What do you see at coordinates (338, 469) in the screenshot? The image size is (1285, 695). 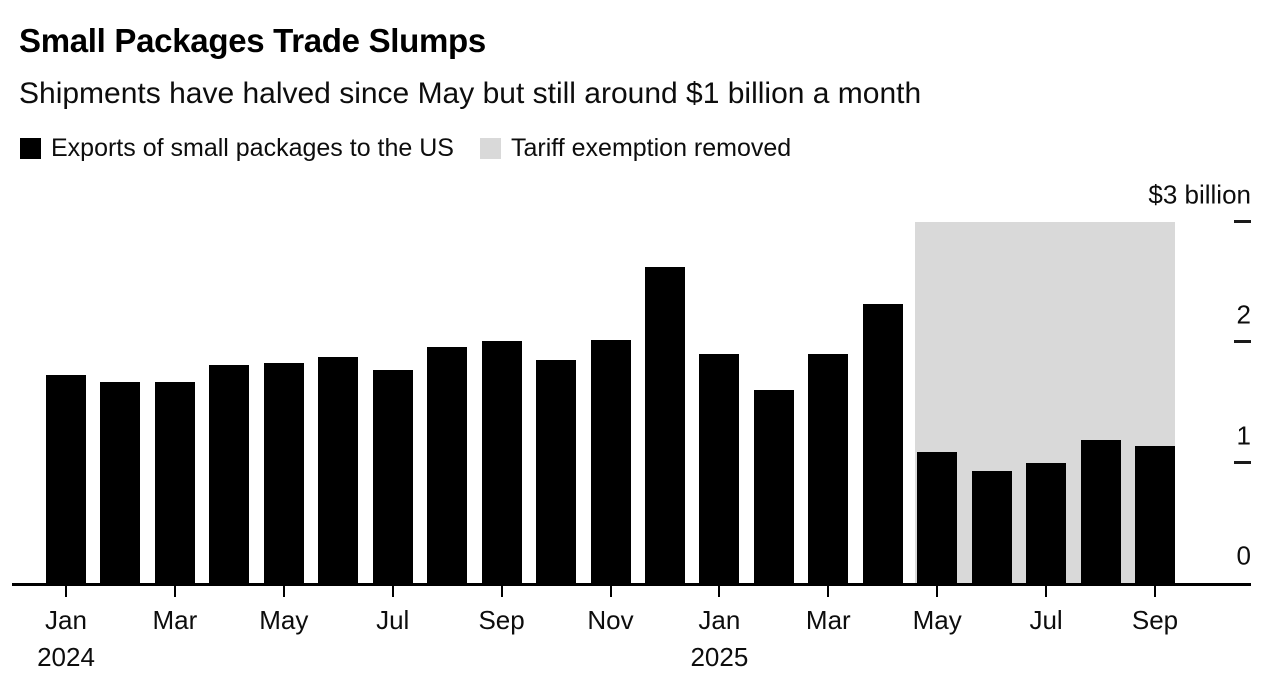 I see `bar-jun-2024` at bounding box center [338, 469].